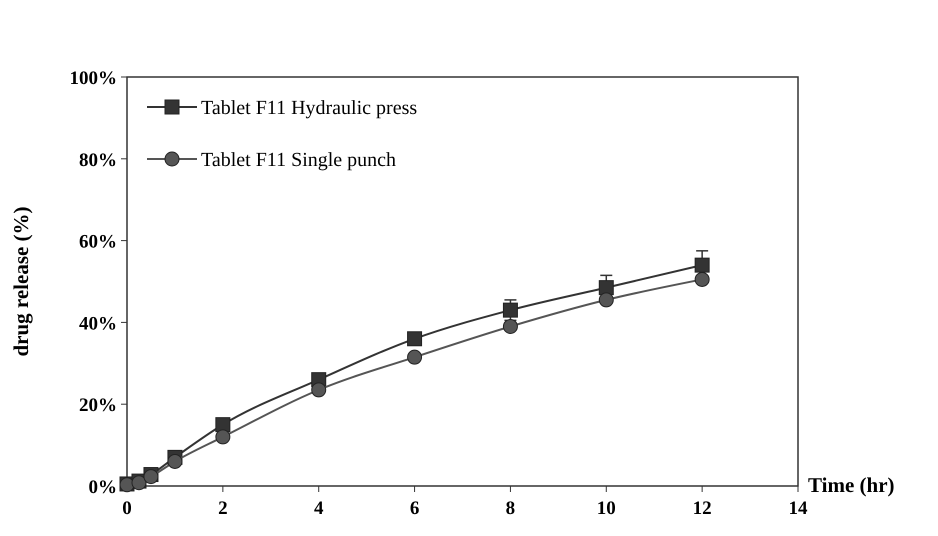  What do you see at coordinates (98, 405) in the screenshot?
I see `y-tick-label: 20%` at bounding box center [98, 405].